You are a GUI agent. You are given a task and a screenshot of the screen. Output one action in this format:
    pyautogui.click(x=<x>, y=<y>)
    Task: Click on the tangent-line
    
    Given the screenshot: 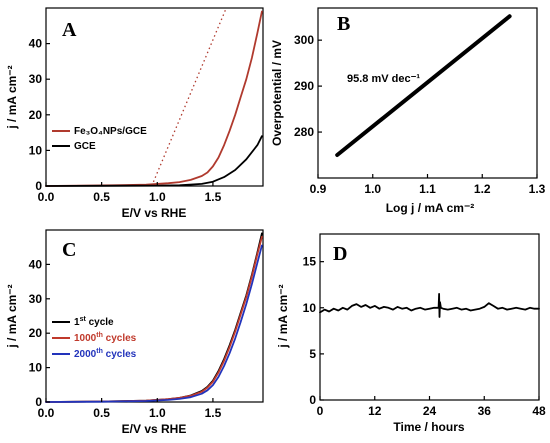 What is the action you would take?
    pyautogui.click(x=189, y=97)
    